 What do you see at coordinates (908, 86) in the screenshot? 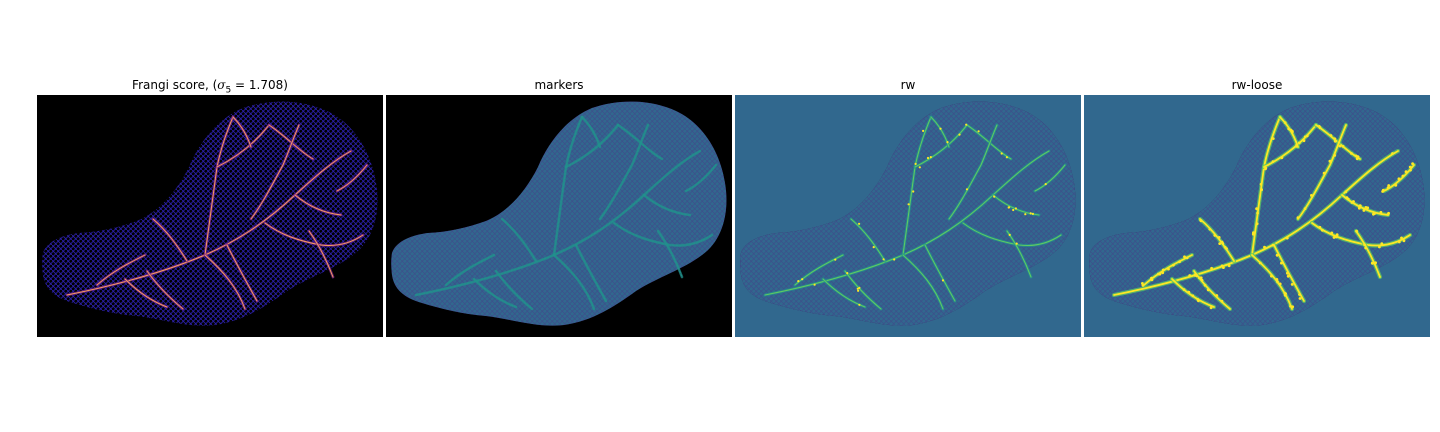
I see `panel-title-rw: rw` at bounding box center [908, 86].